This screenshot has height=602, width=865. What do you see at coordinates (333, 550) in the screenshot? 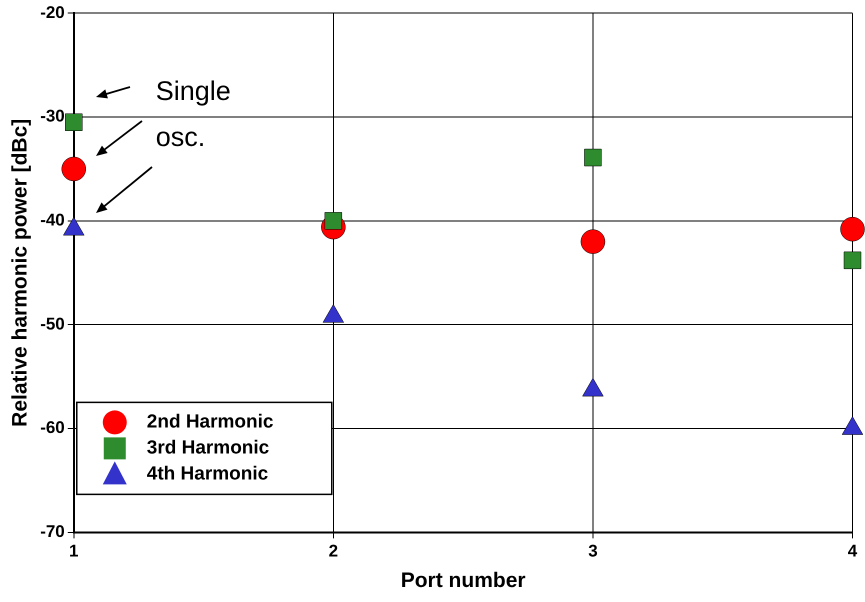
I see `x-tick-label: 2` at bounding box center [333, 550].